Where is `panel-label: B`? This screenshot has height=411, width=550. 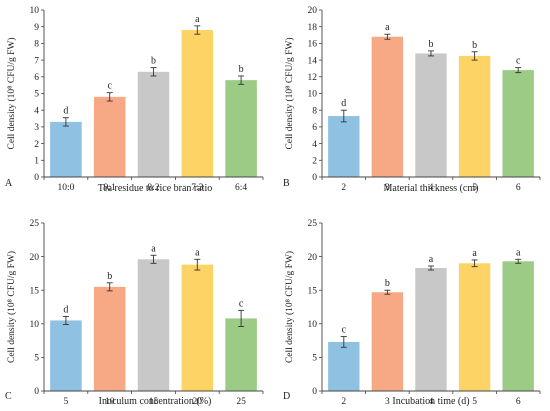
panel-label: B is located at coordinates (286, 183).